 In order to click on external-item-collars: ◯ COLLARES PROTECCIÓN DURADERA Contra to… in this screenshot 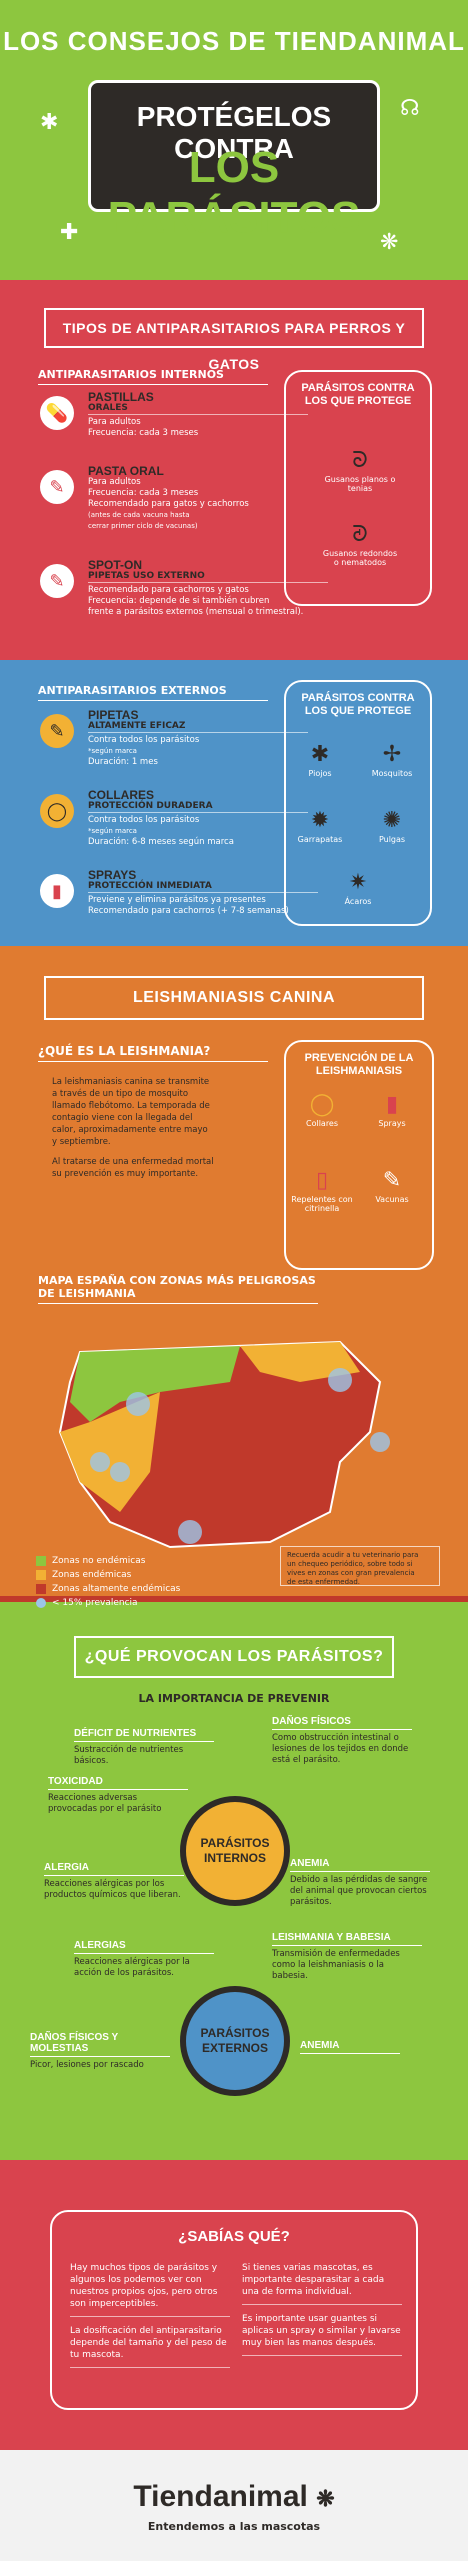, I will do `click(174, 819)`.